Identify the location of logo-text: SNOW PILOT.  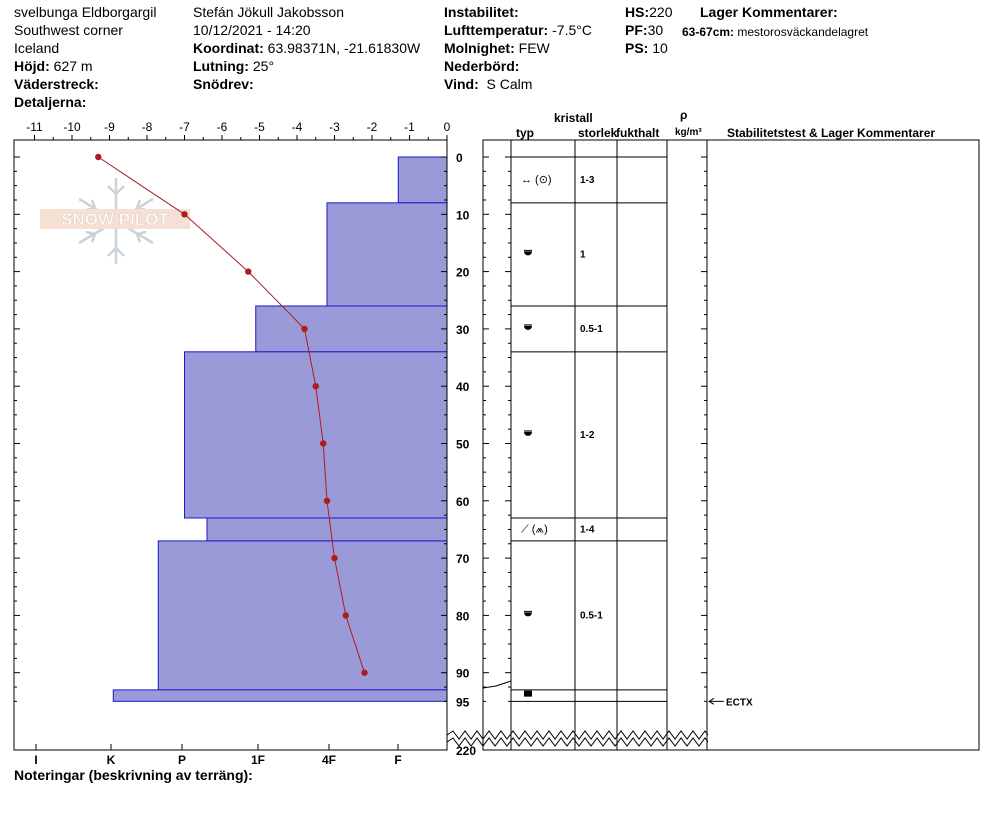
(115, 219).